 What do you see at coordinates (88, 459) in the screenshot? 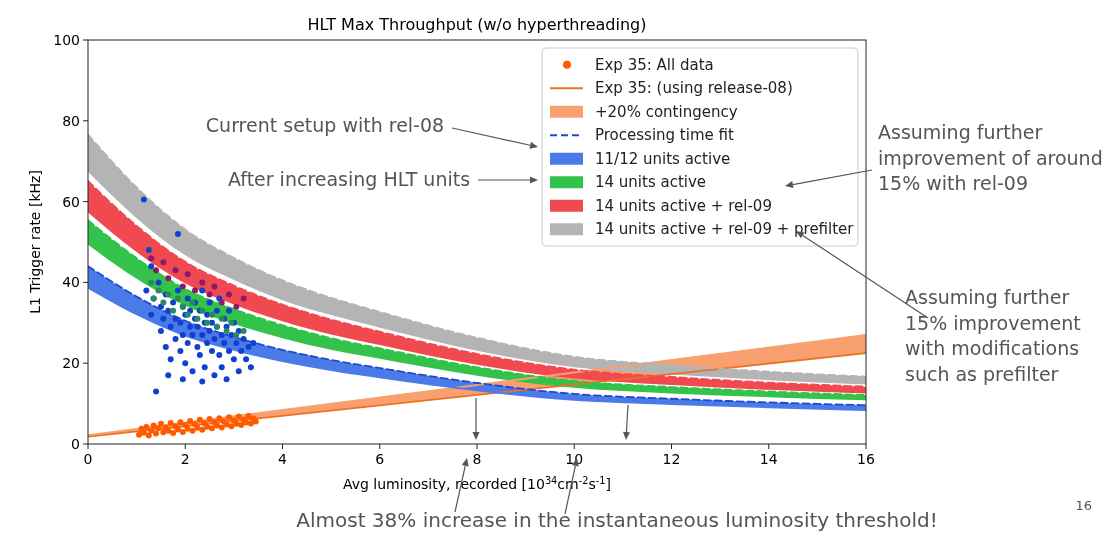
I see `x-tick-label: 0` at bounding box center [88, 459].